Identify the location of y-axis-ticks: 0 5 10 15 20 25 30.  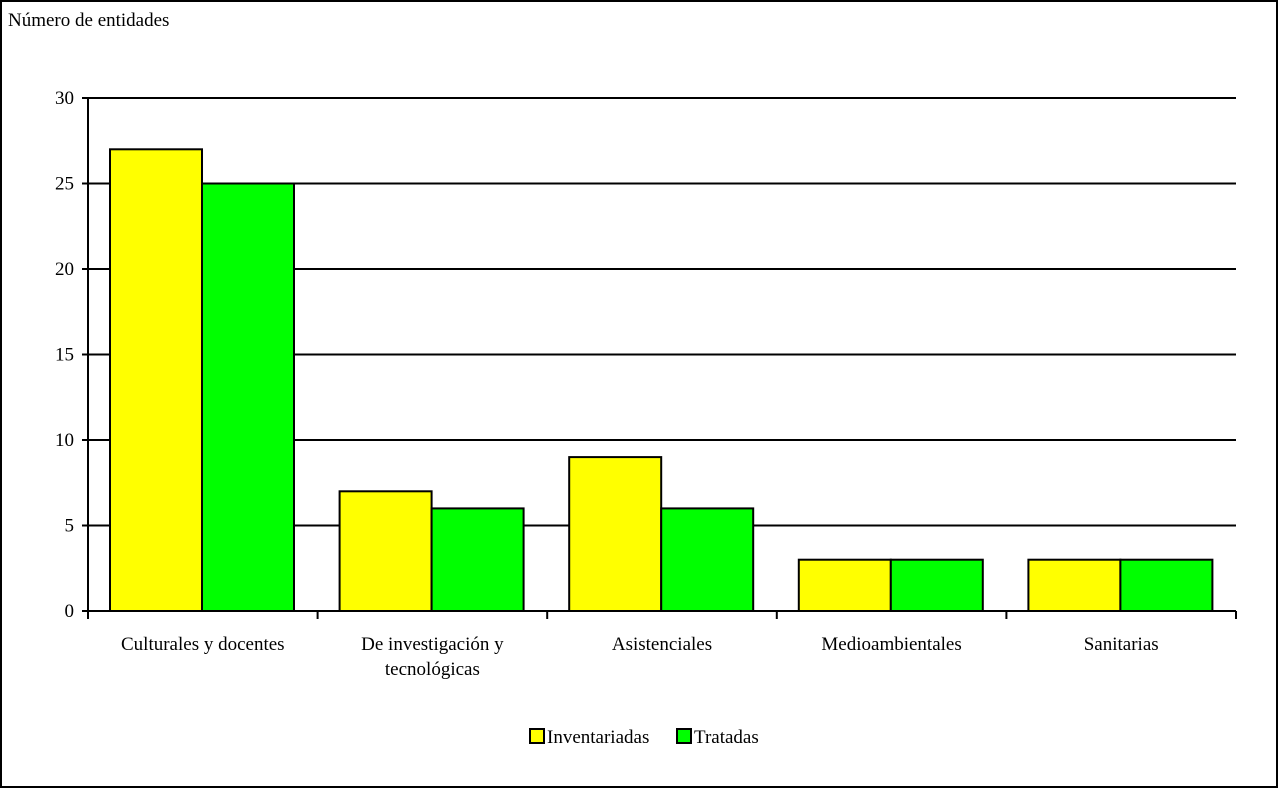
(71, 355).